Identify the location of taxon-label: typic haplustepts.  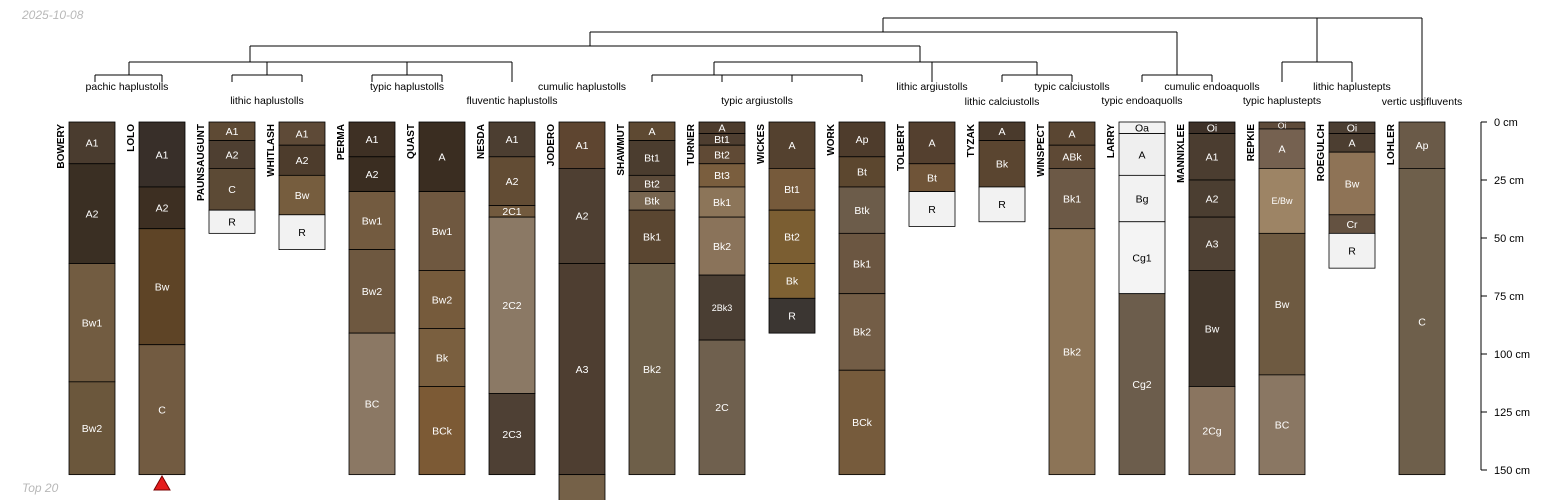
(1282, 101).